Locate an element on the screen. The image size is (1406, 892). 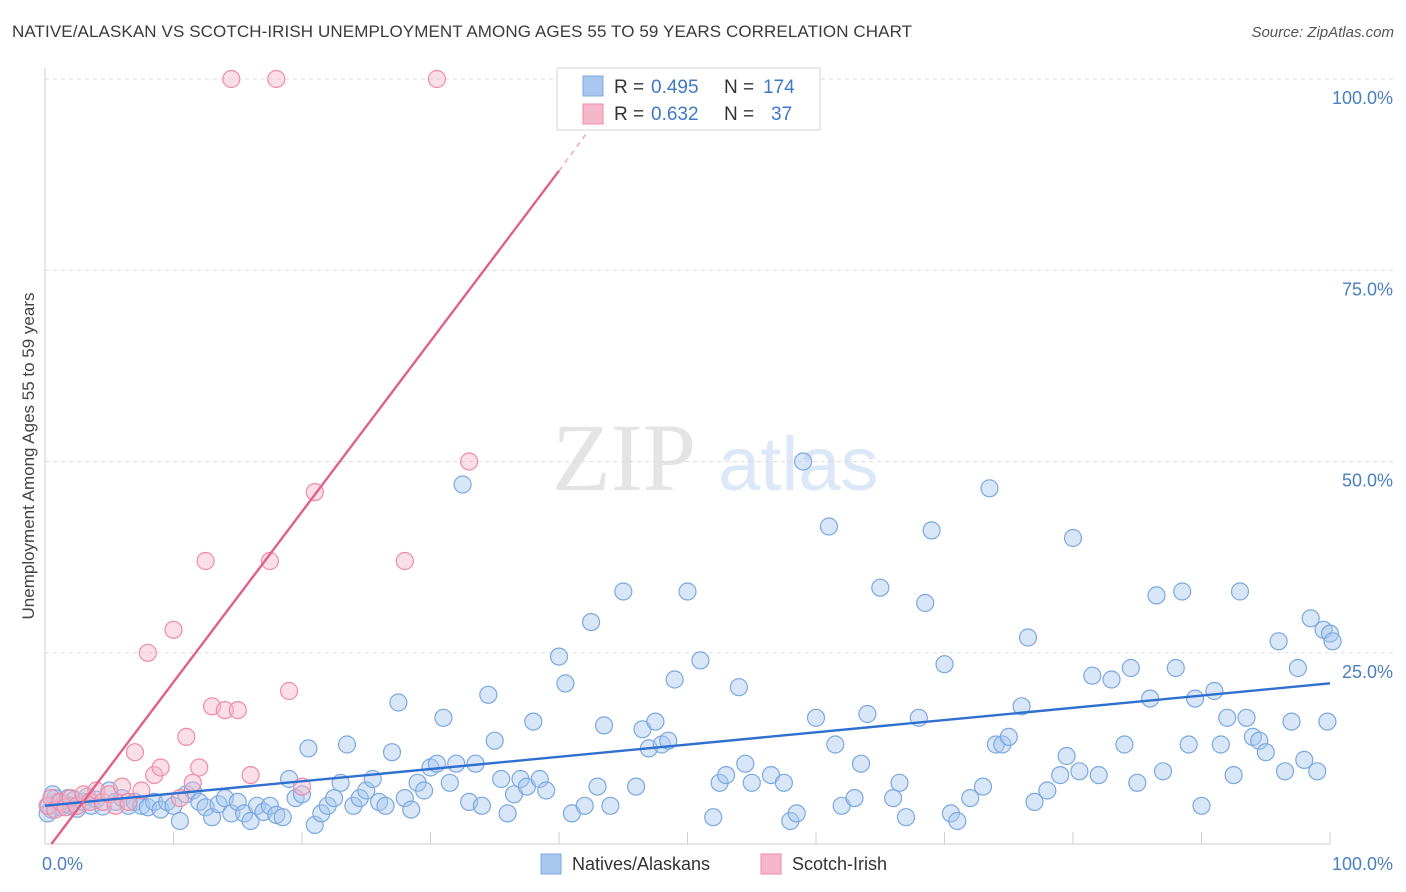
x-tick-marks is located at coordinates (752, 838).